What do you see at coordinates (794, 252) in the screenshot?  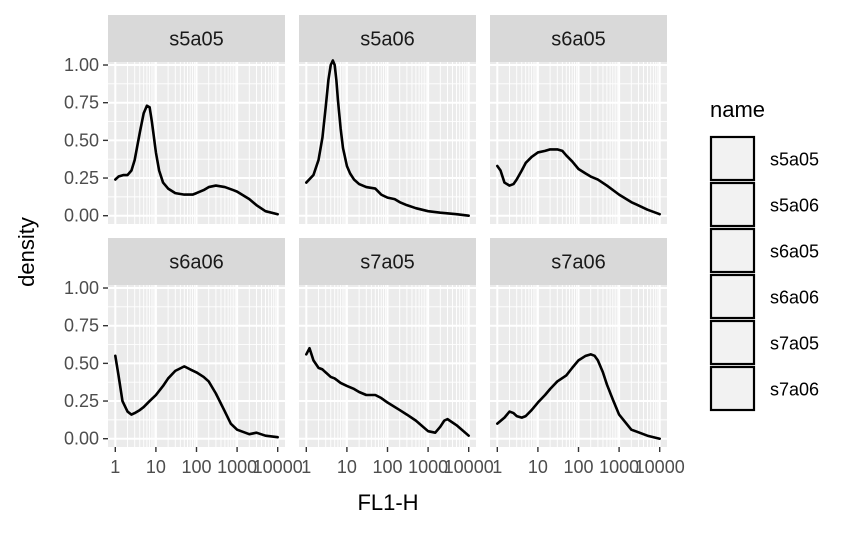 I see `legend-label: s6a05` at bounding box center [794, 252].